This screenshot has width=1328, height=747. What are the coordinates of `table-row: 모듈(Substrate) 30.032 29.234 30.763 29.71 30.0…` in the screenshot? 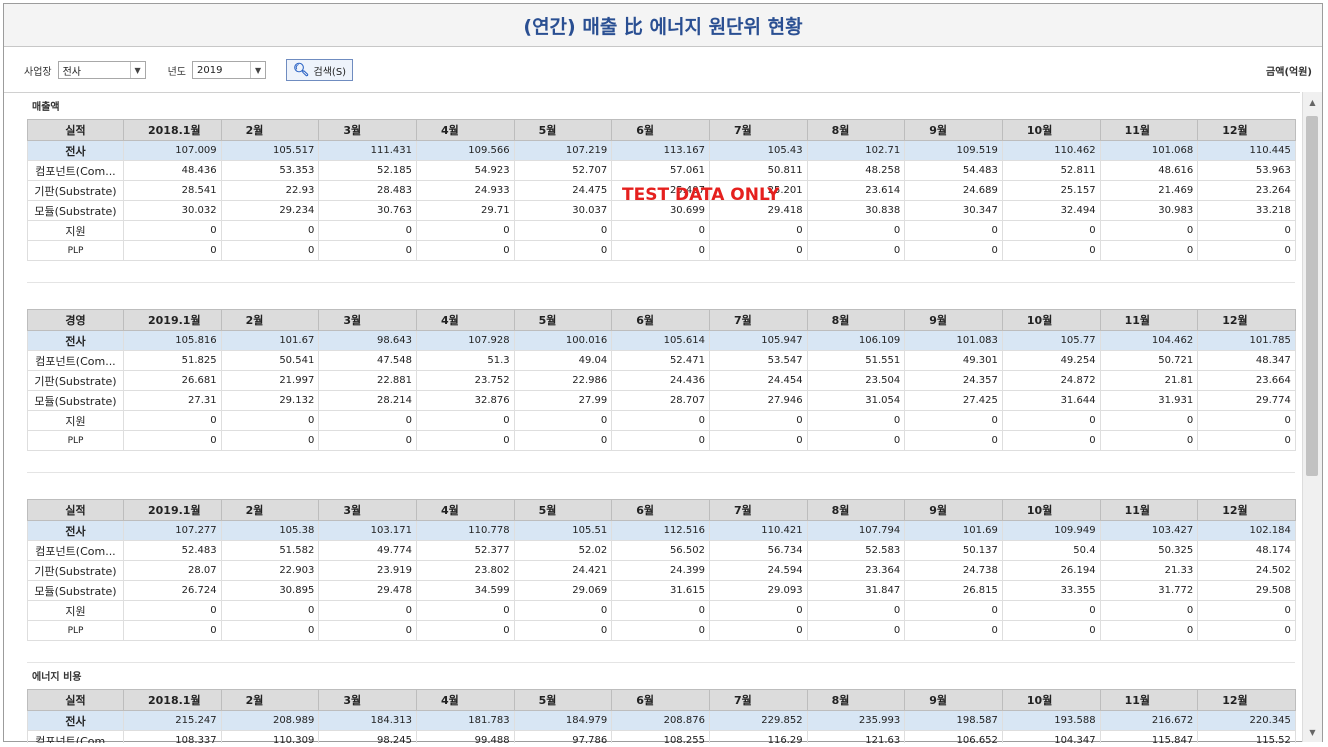 It's located at (661, 210).